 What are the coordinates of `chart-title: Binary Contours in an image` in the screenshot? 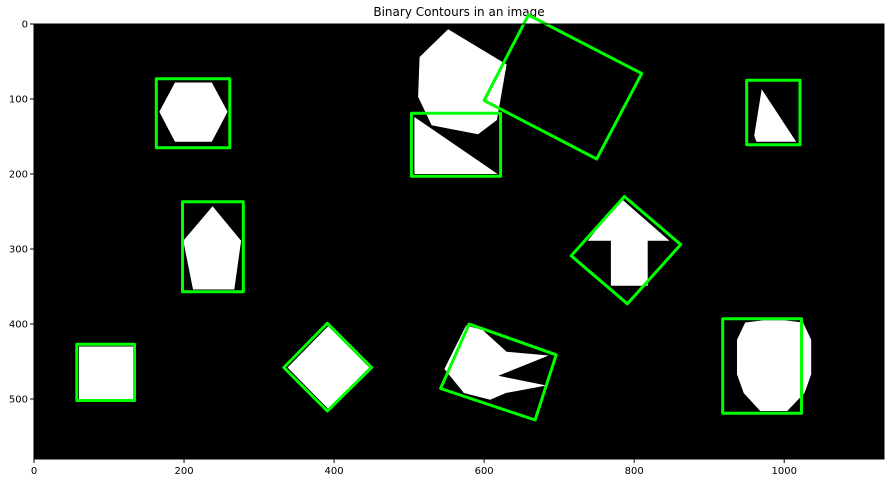 It's located at (458, 12).